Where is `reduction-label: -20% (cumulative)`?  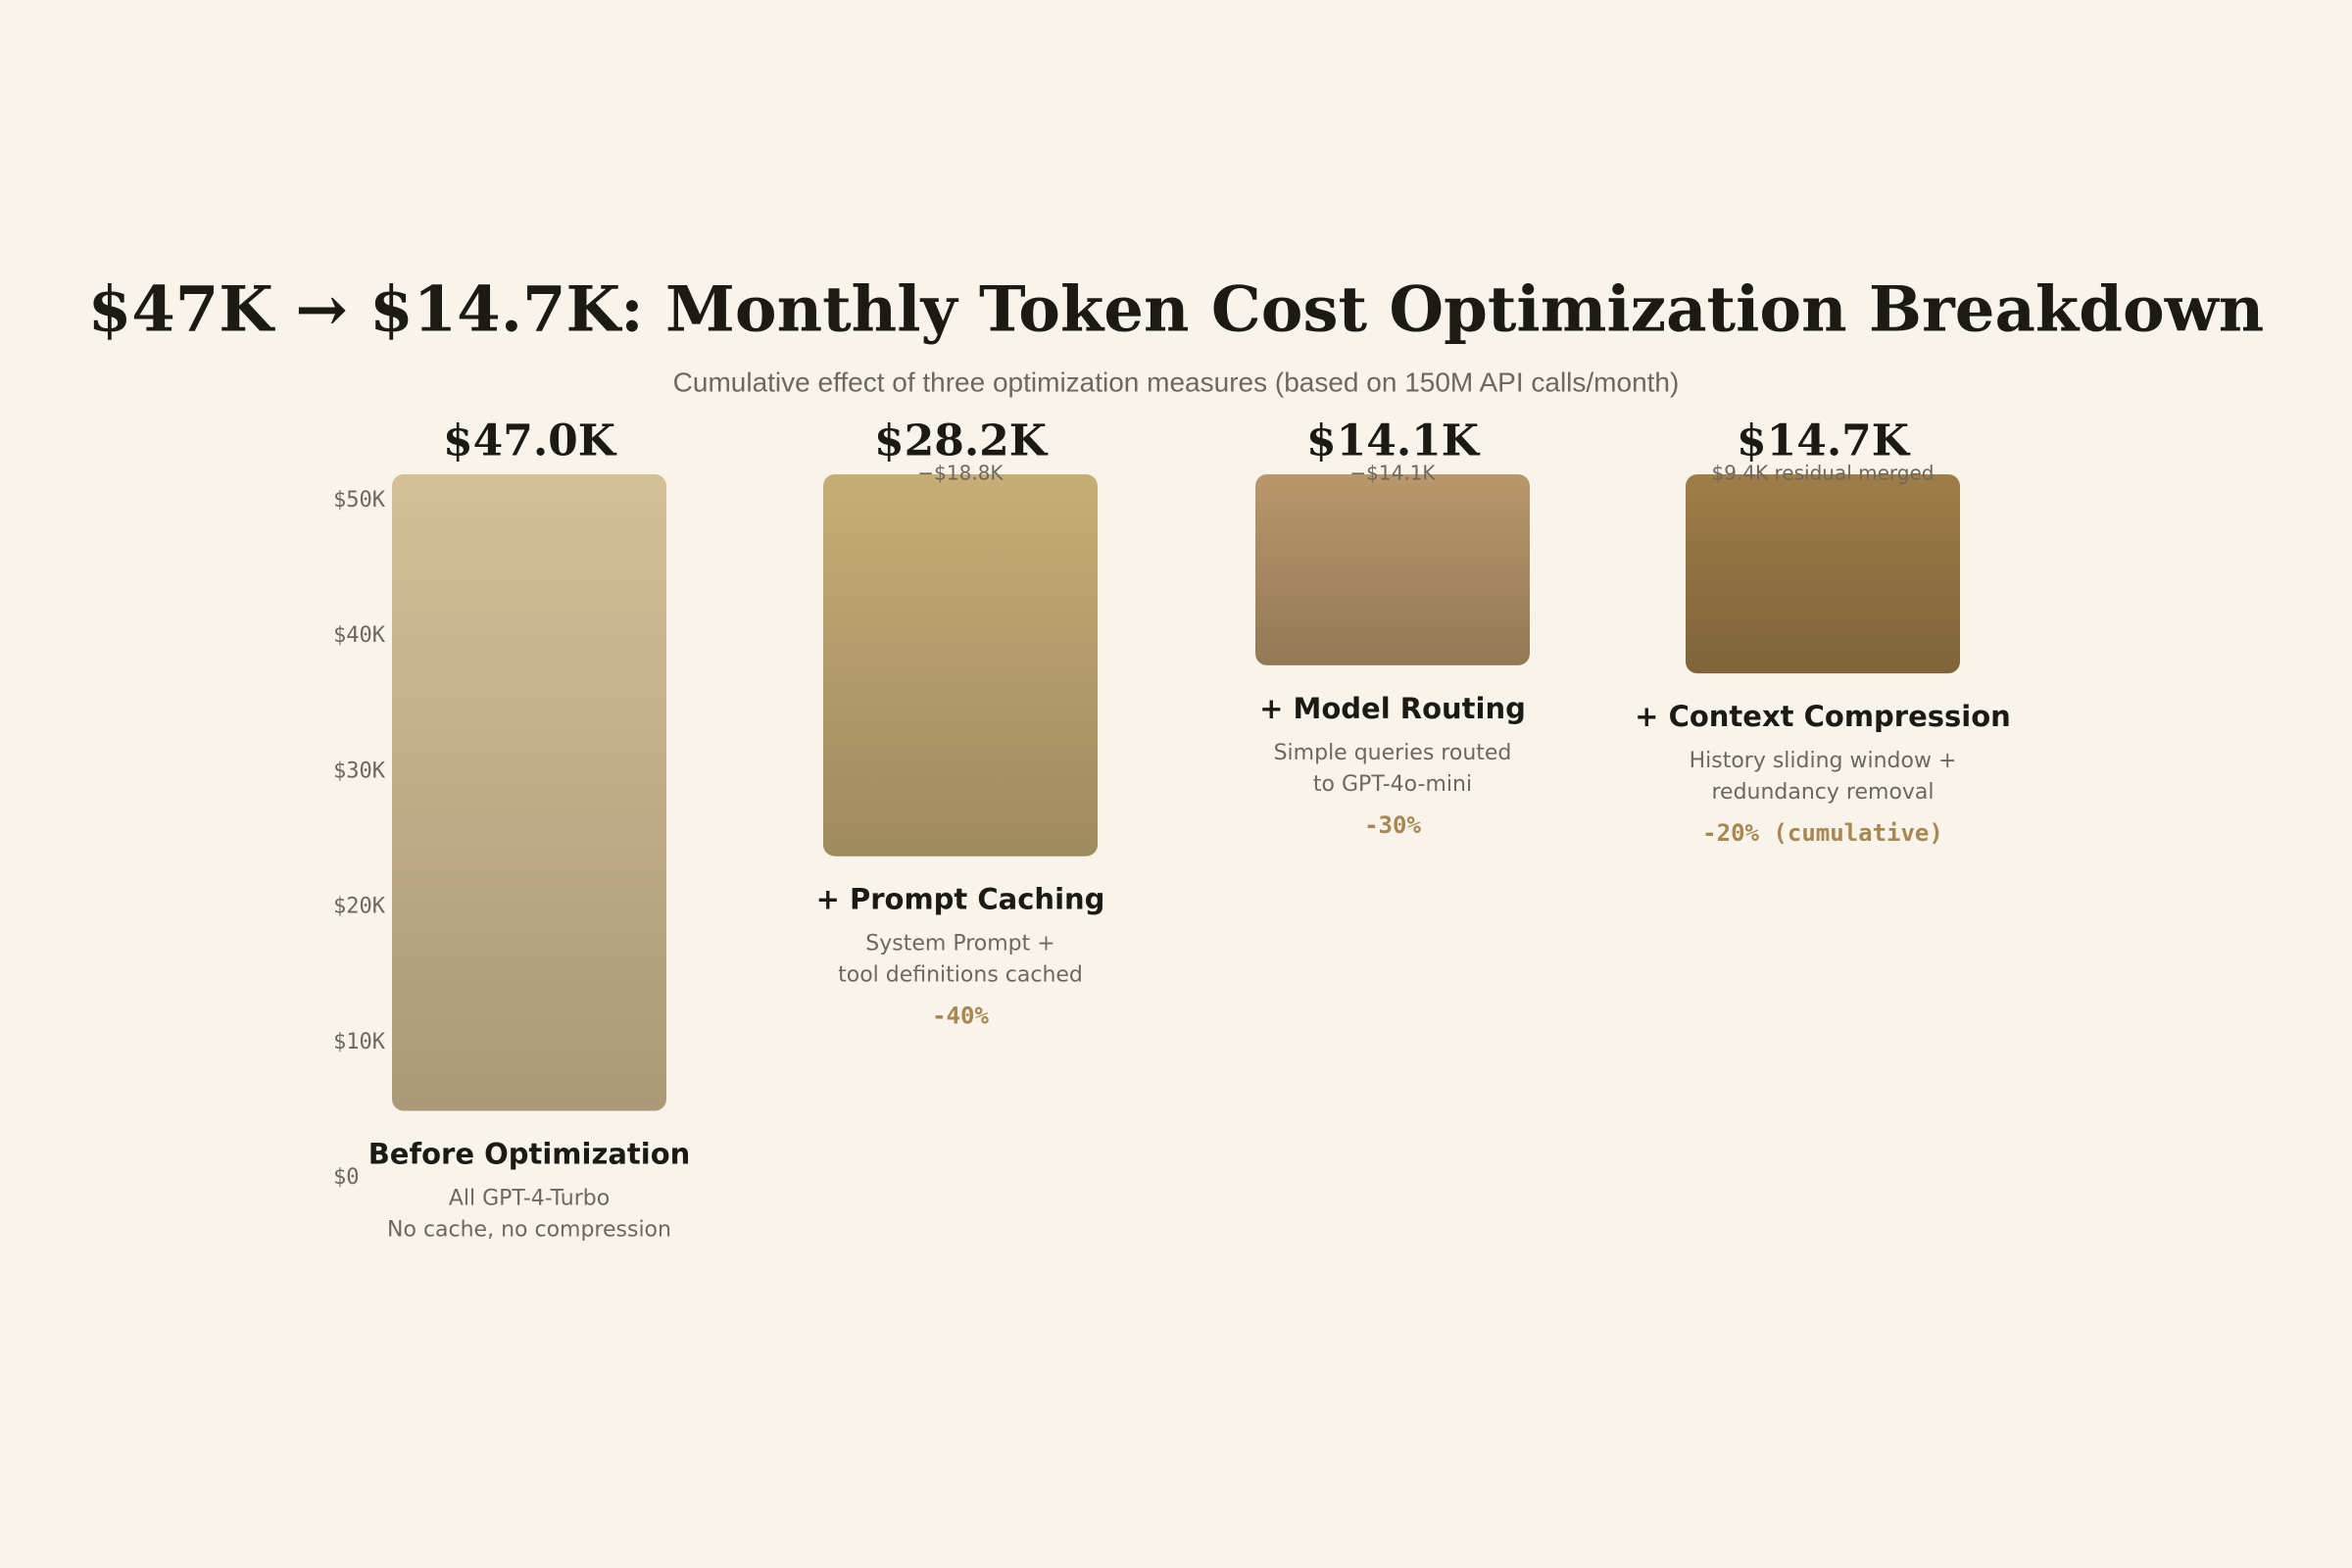 reduction-label: -20% (cumulative) is located at coordinates (1822, 833).